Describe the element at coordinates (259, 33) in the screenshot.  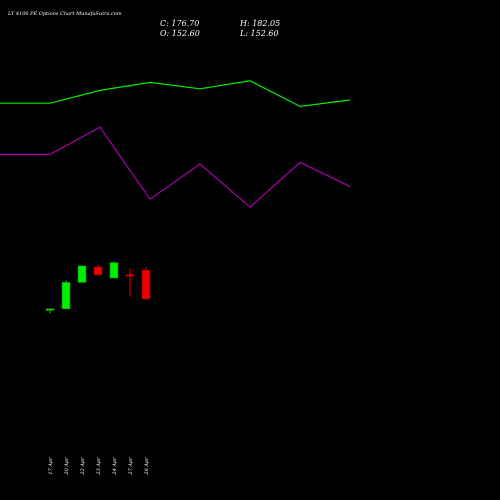
I see `low-value: L: 152.60` at that location.